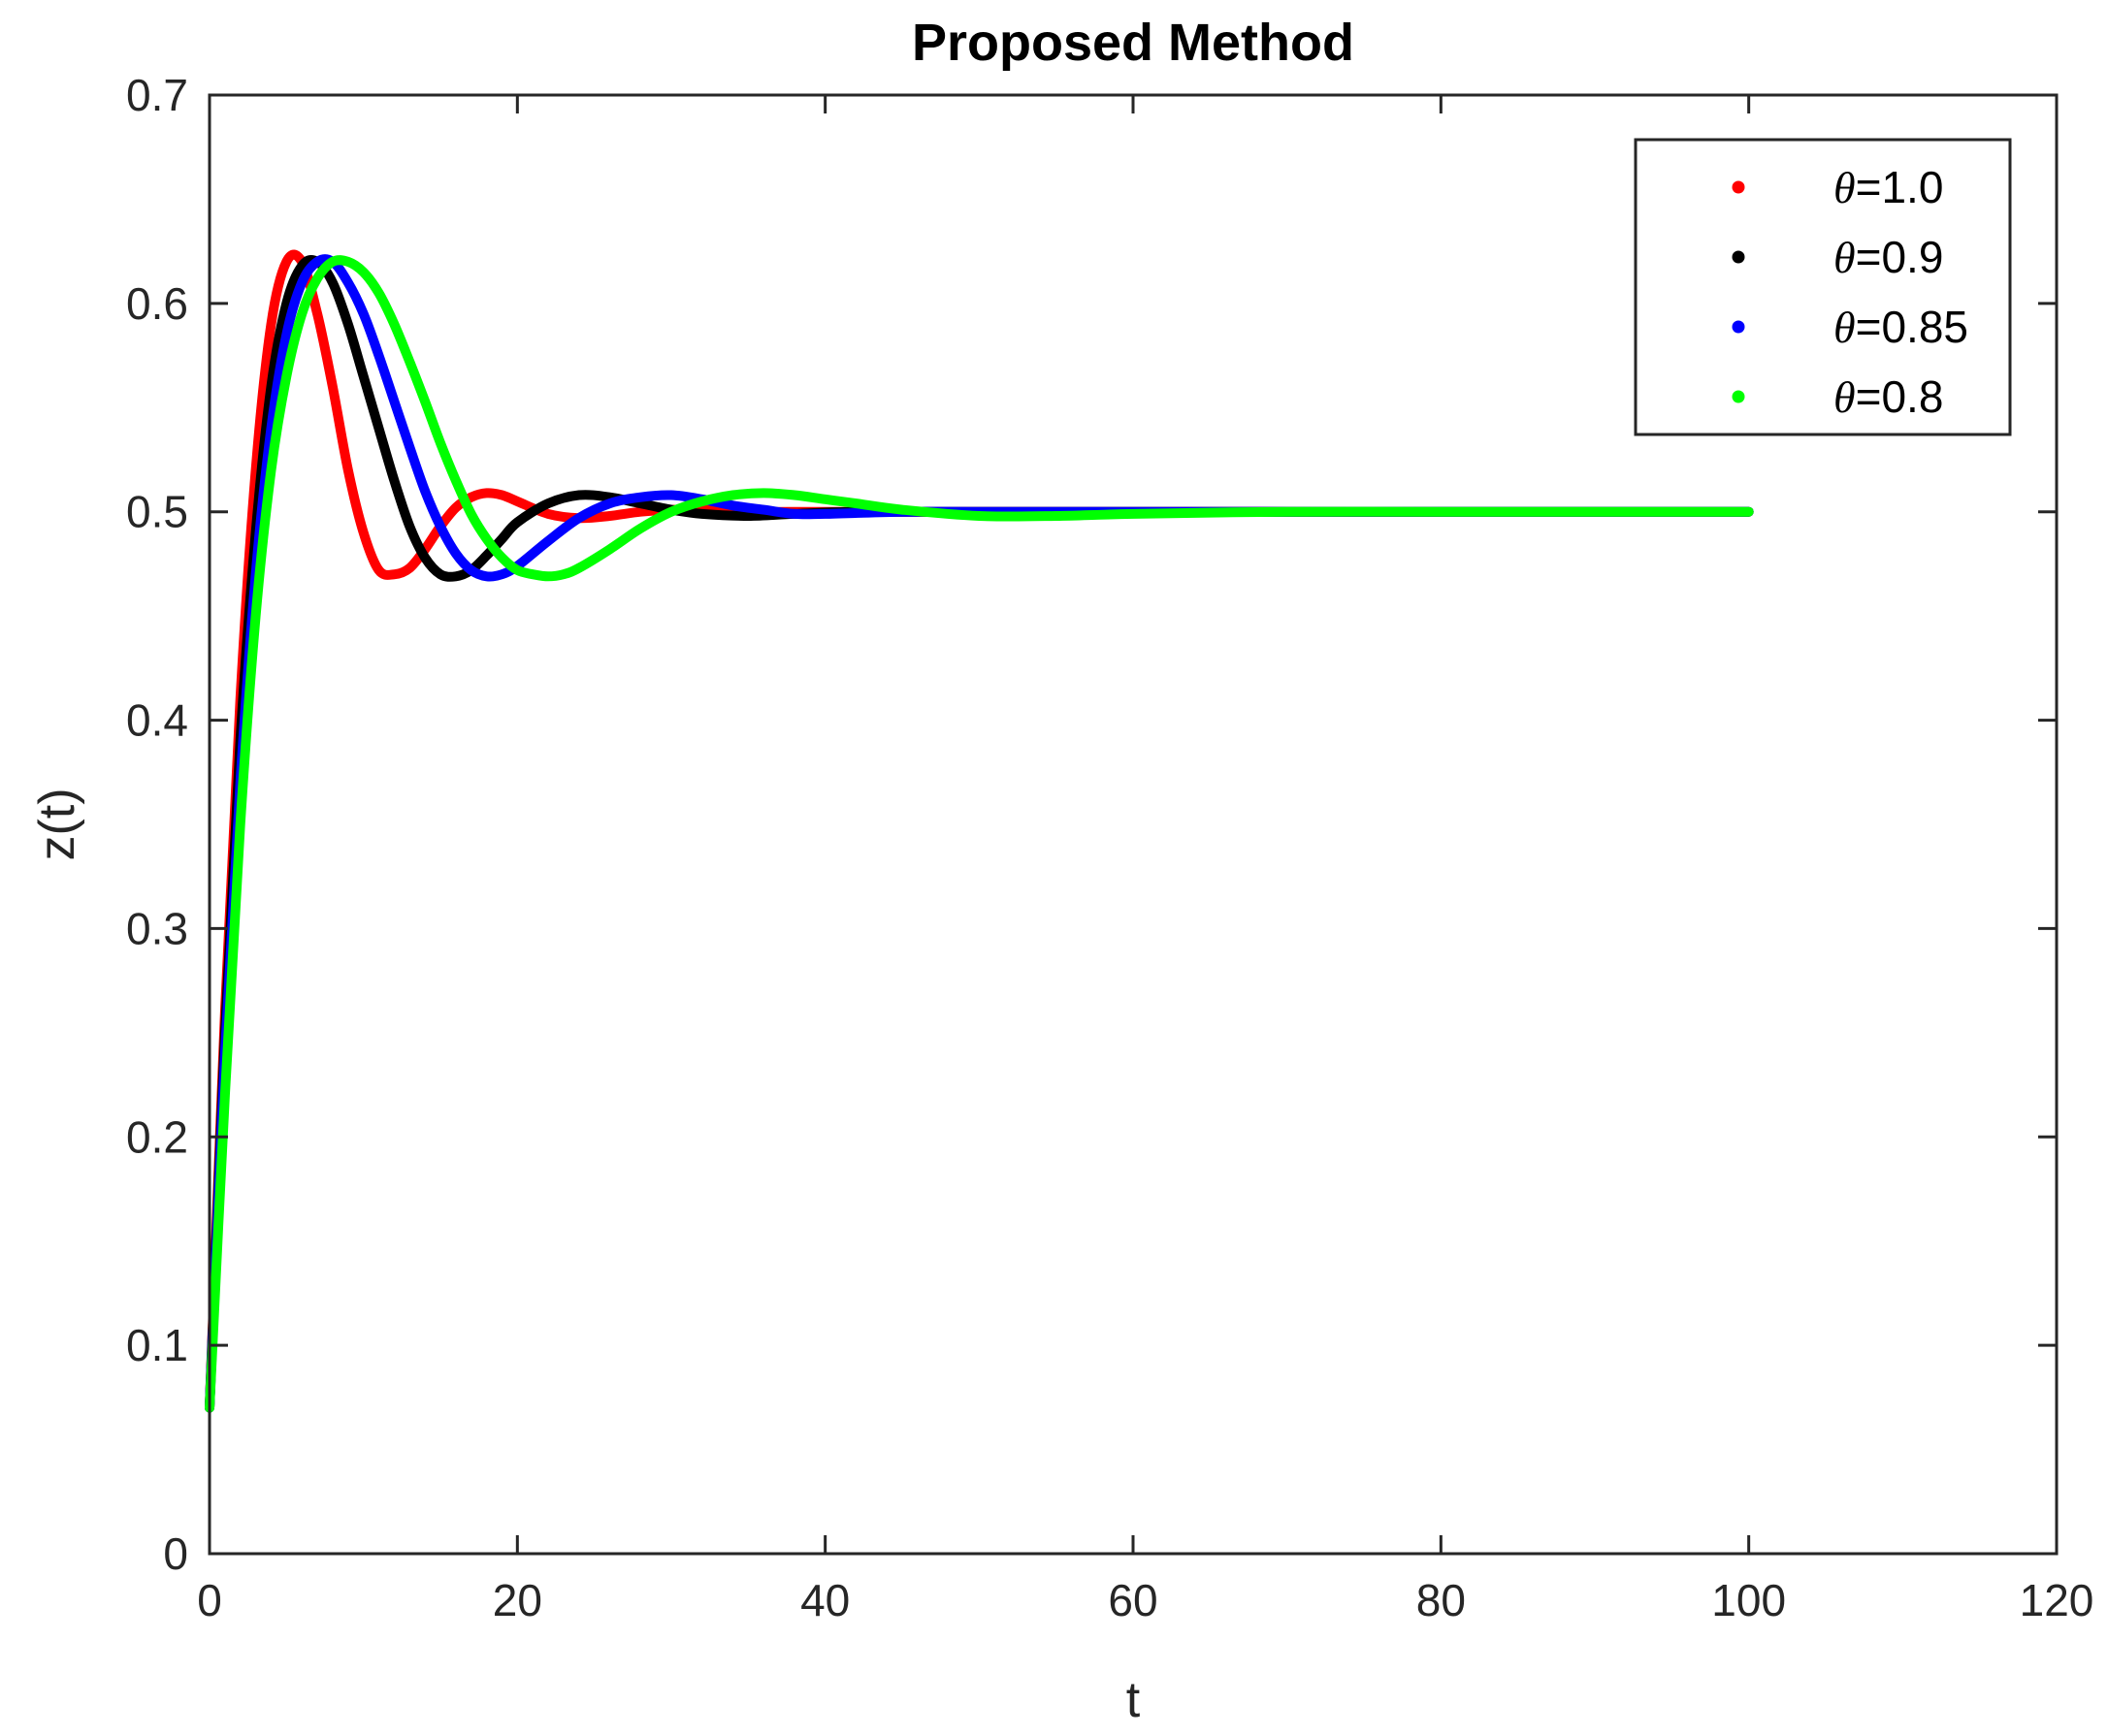 Image resolution: width=2108 pixels, height=1736 pixels. What do you see at coordinates (157, 1136) in the screenshot?
I see `y-tick-label: 0.2` at bounding box center [157, 1136].